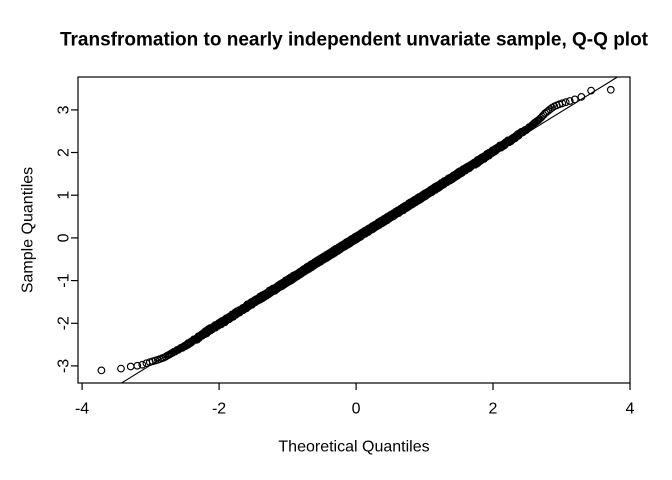 The height and width of the screenshot is (480, 672). Describe the element at coordinates (64, 195) in the screenshot. I see `y-tick-label: 1` at that location.